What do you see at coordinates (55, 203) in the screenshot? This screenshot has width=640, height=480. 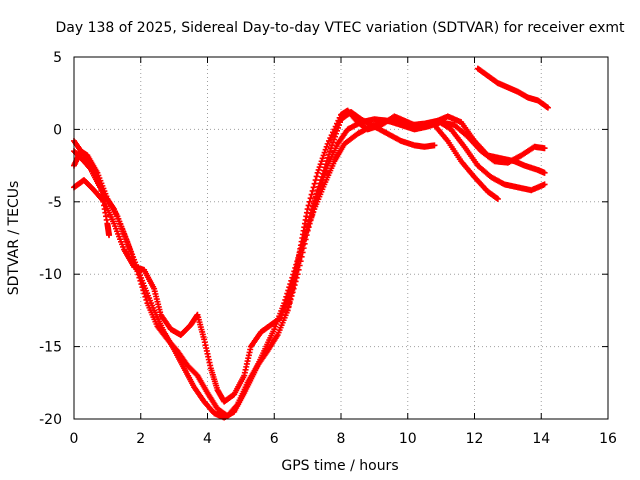 I see `y-tick-label: -5` at bounding box center [55, 203].